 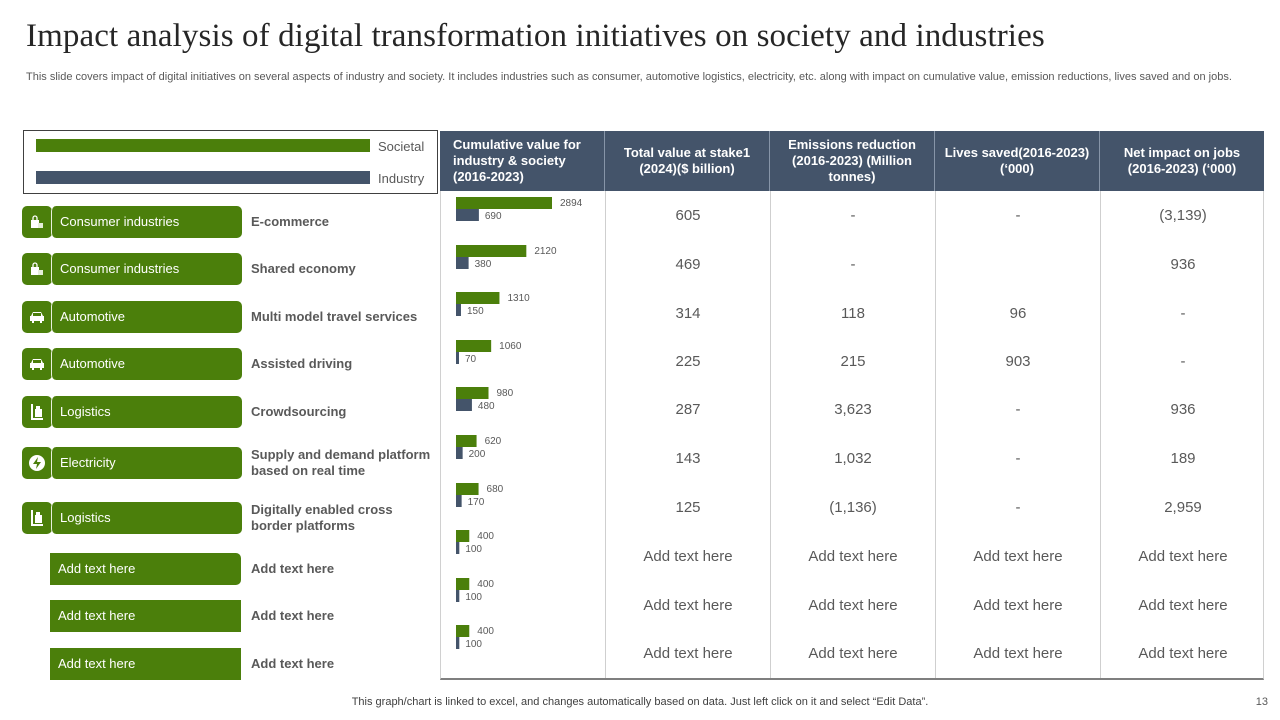 What do you see at coordinates (853, 507) in the screenshot?
I see `table-cell: (1,136)` at bounding box center [853, 507].